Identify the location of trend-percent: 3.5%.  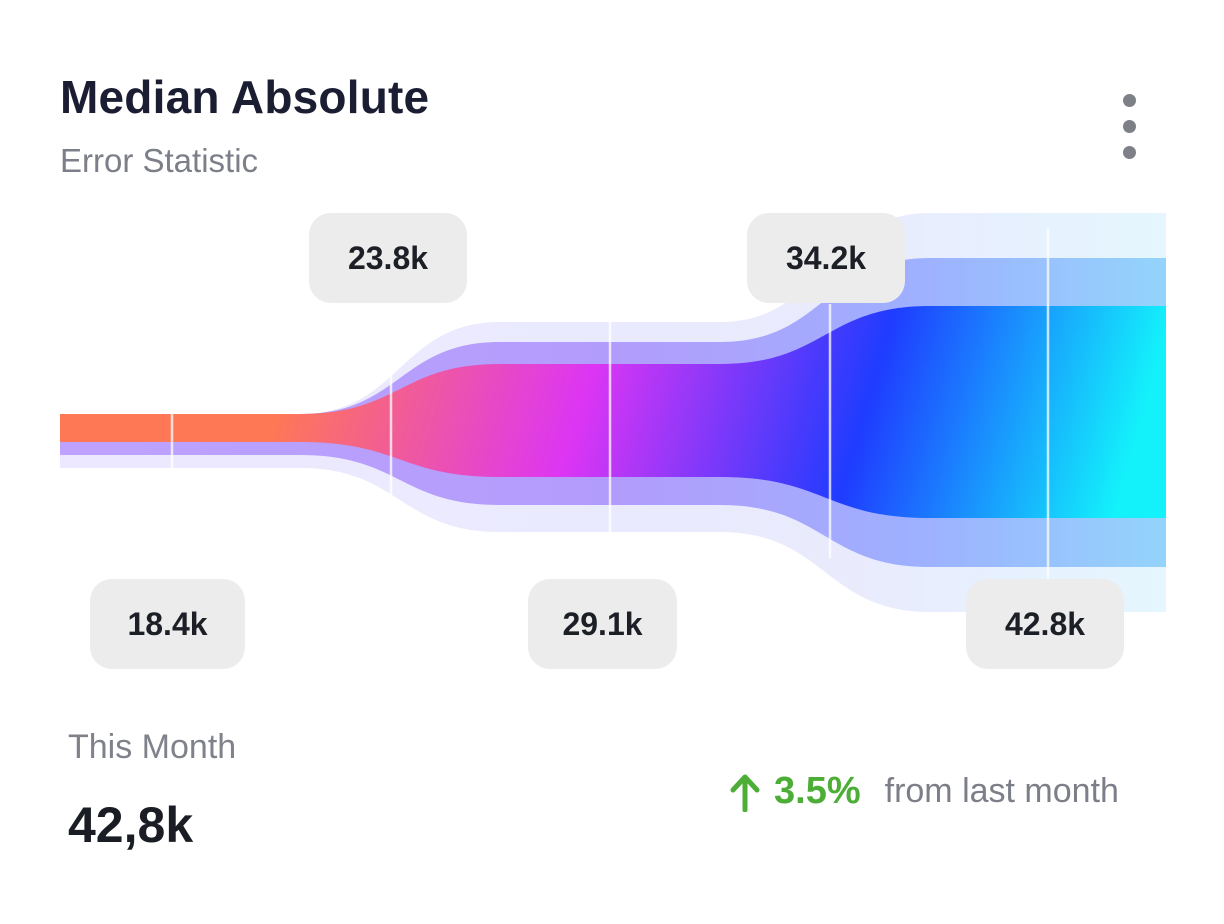
(817, 791).